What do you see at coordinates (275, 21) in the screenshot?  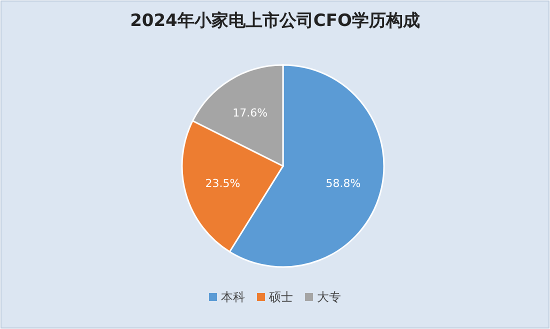 I see `chart-title: 2024年小家电上市公司CFO学历构成` at bounding box center [275, 21].